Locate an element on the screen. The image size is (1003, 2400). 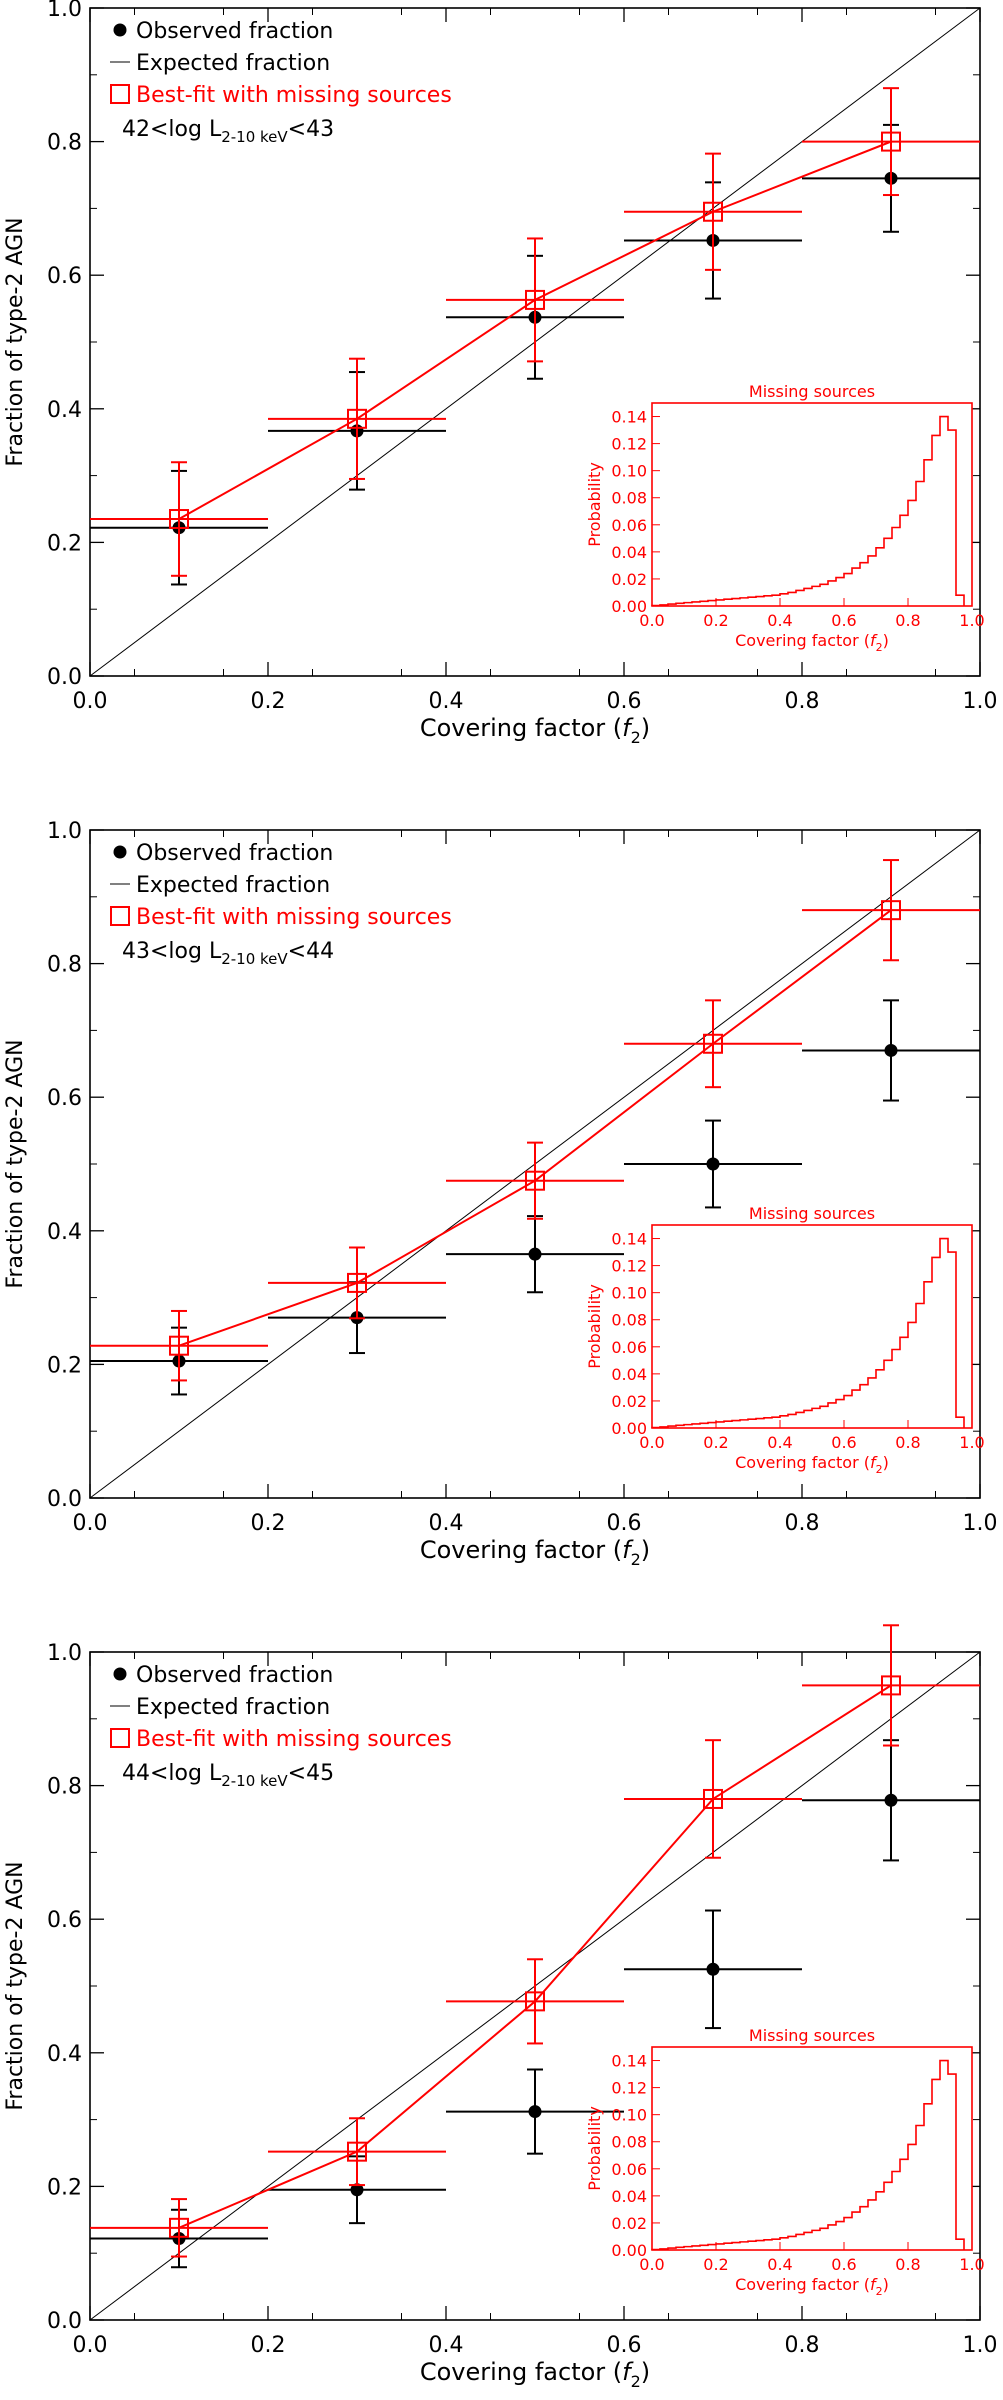
y-tick-label: 0.8 is located at coordinates (64, 965).